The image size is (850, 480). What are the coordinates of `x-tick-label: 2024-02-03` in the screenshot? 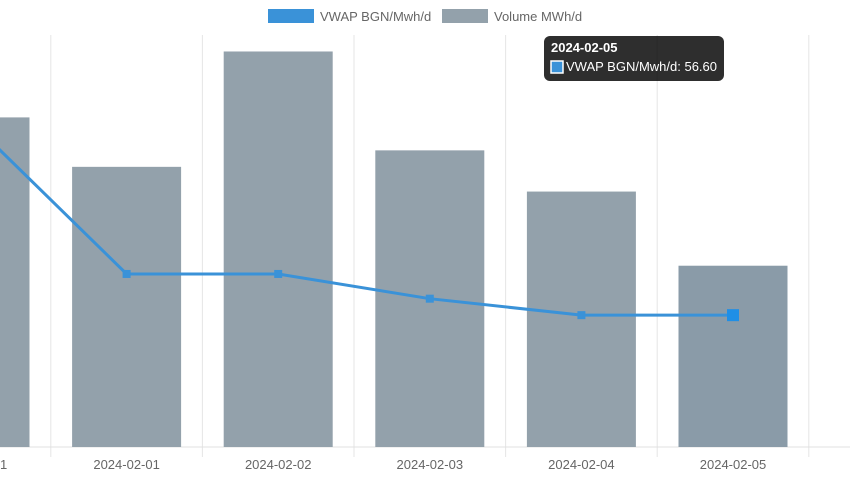 It's located at (430, 464).